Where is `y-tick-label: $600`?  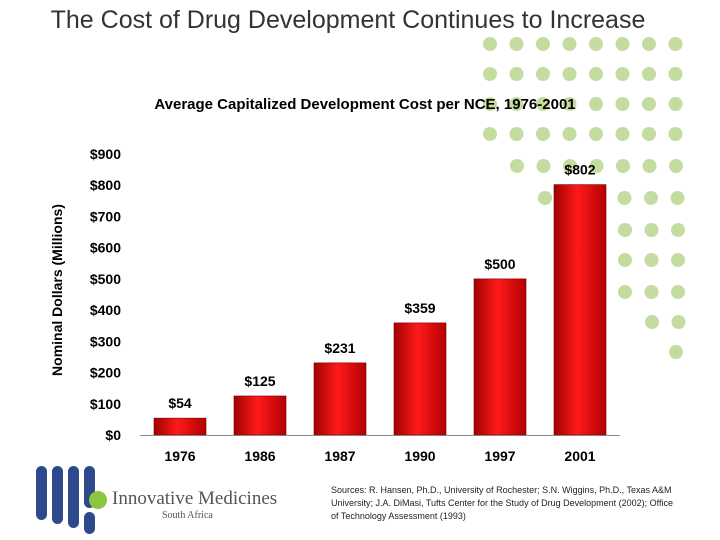 y-tick-label: $600 is located at coordinates (105, 248).